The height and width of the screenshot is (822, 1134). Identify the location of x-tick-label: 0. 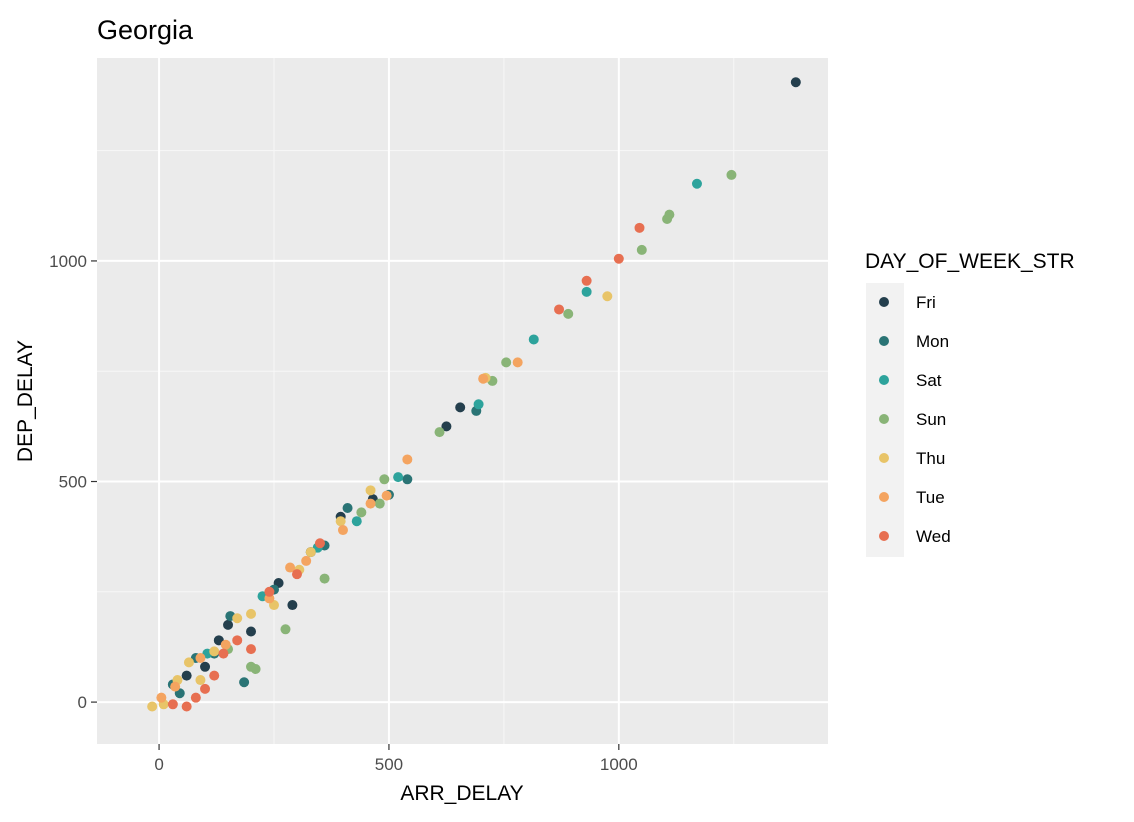
(158, 764).